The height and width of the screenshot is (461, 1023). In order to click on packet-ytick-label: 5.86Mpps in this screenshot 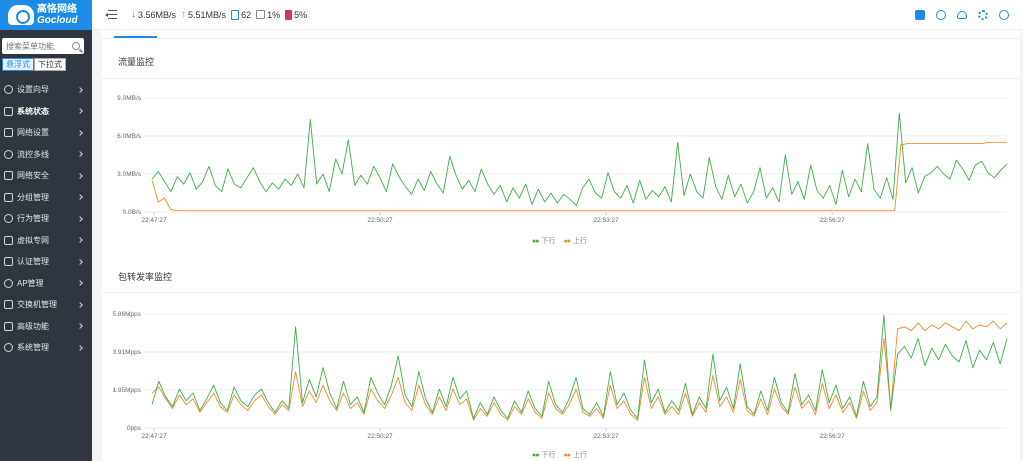, I will do `click(126, 314)`.